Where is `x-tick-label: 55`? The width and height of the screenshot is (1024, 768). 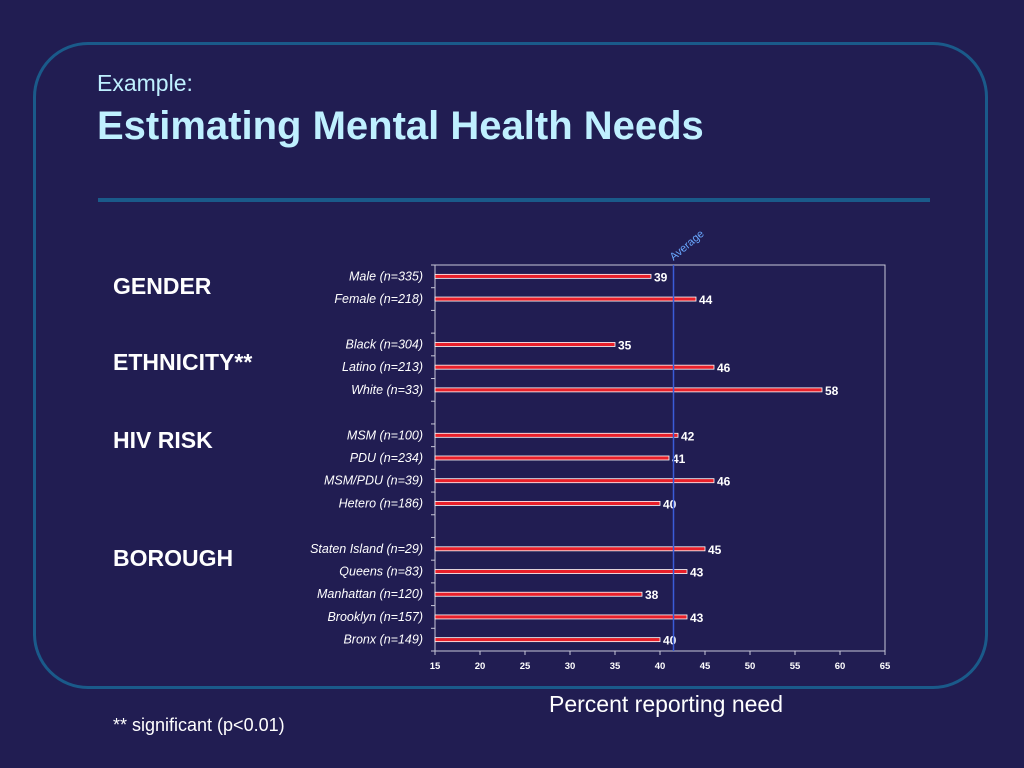
x-tick-label: 55 is located at coordinates (795, 666).